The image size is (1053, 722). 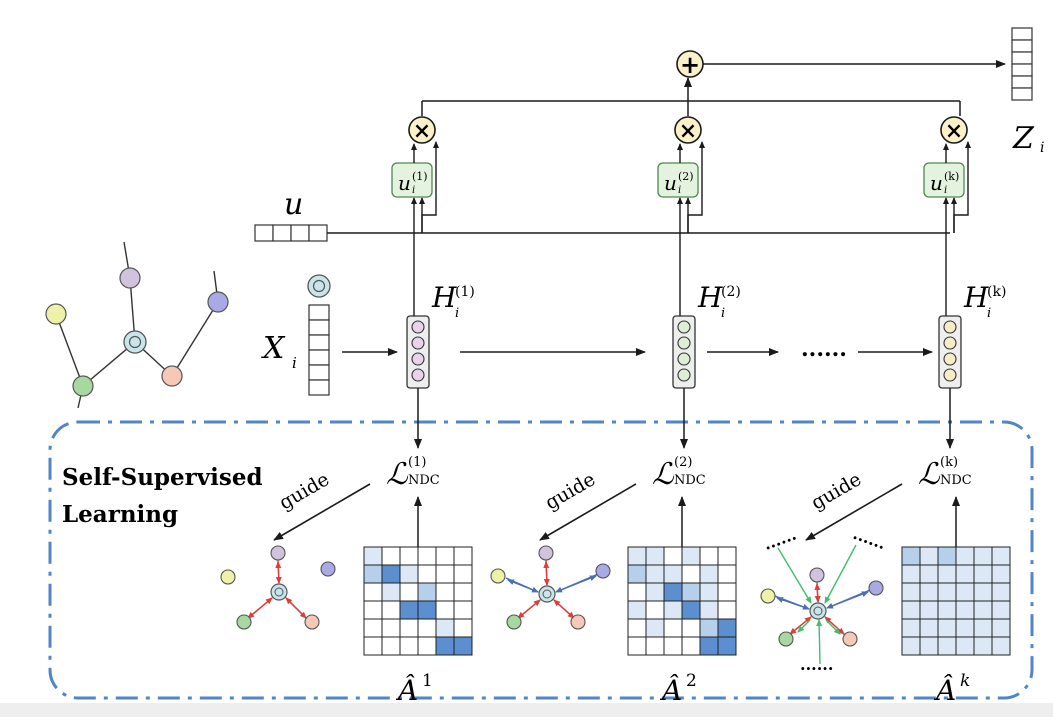 I want to click on adjacency-matrix, so click(x=956, y=601).